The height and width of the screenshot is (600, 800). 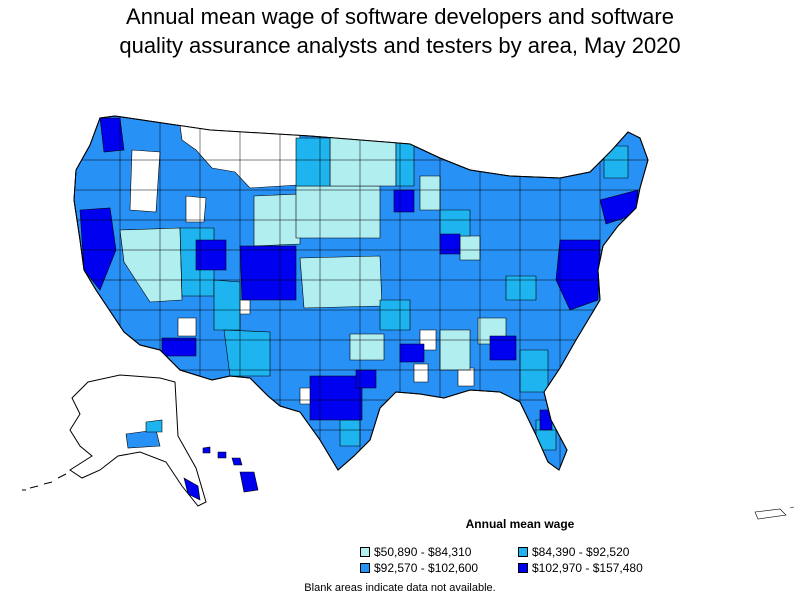 What do you see at coordinates (222, 455) in the screenshot?
I see `hawaii-island-oahu` at bounding box center [222, 455].